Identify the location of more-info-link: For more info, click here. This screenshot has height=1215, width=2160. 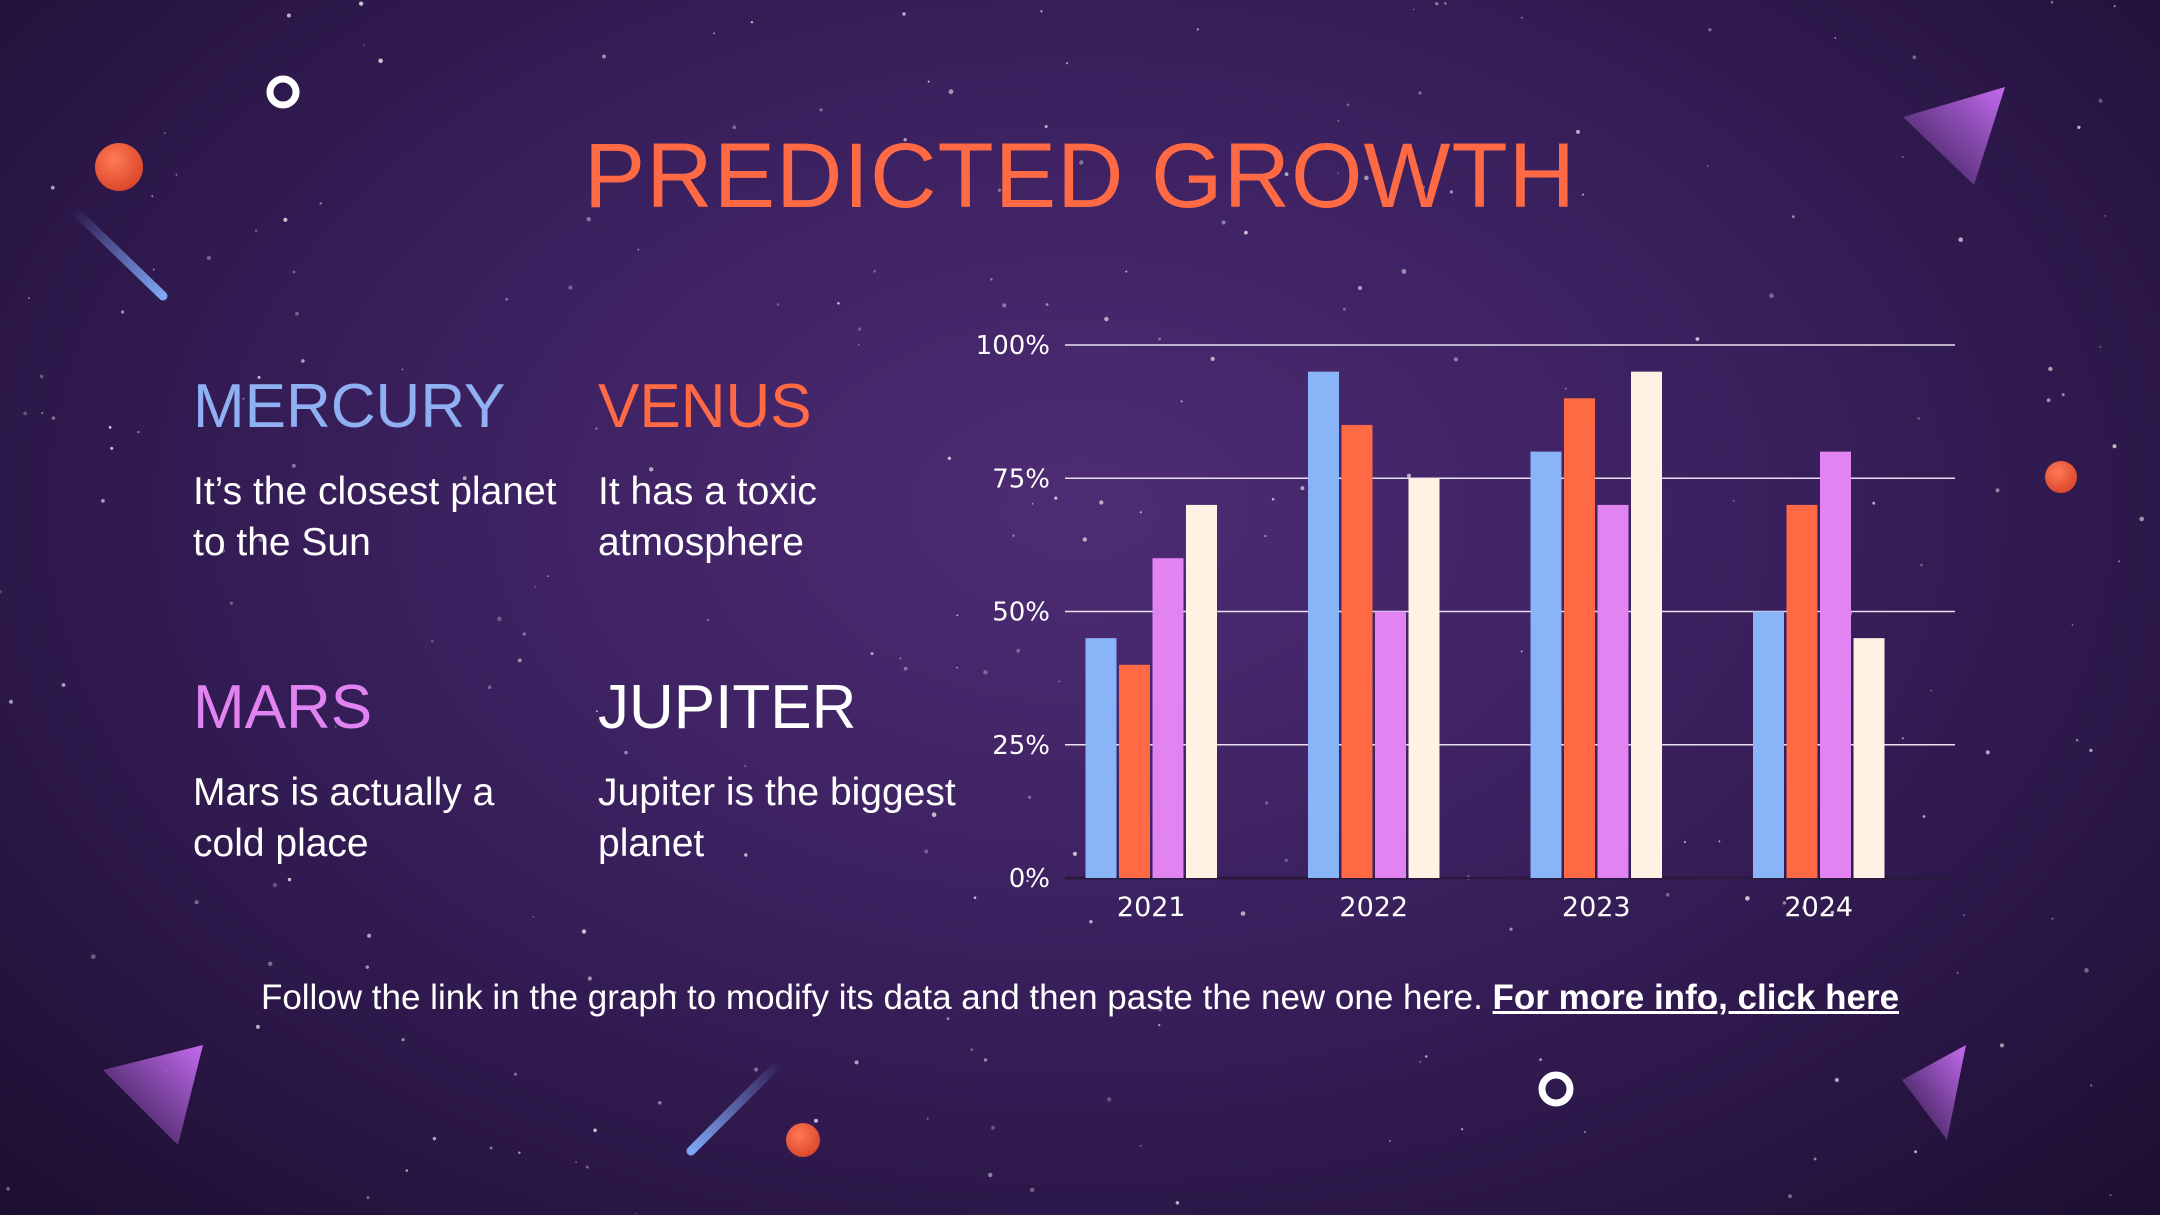
(1696, 997).